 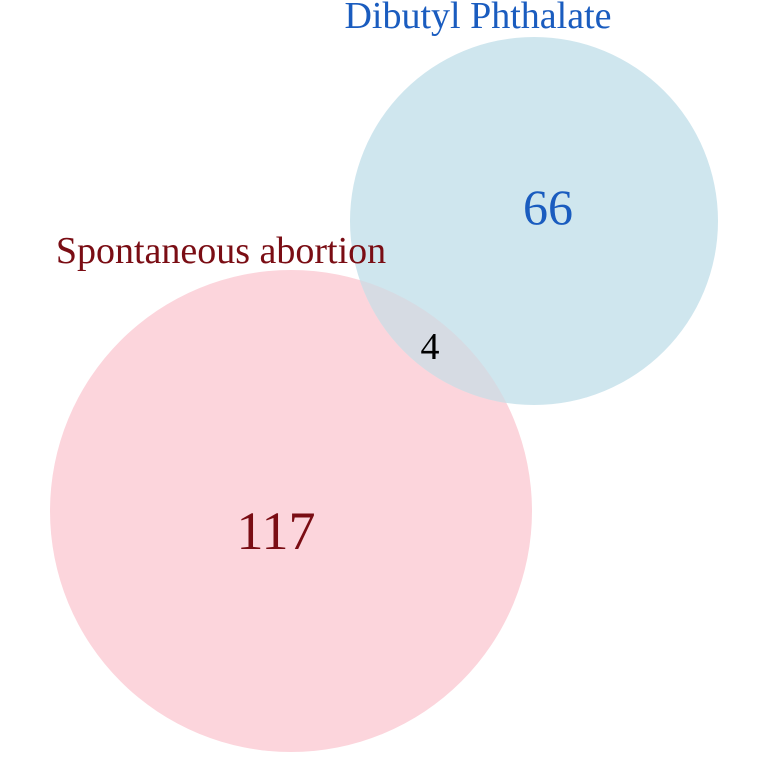 What do you see at coordinates (221, 251) in the screenshot?
I see `set-a-label: Spontaneous abortion` at bounding box center [221, 251].